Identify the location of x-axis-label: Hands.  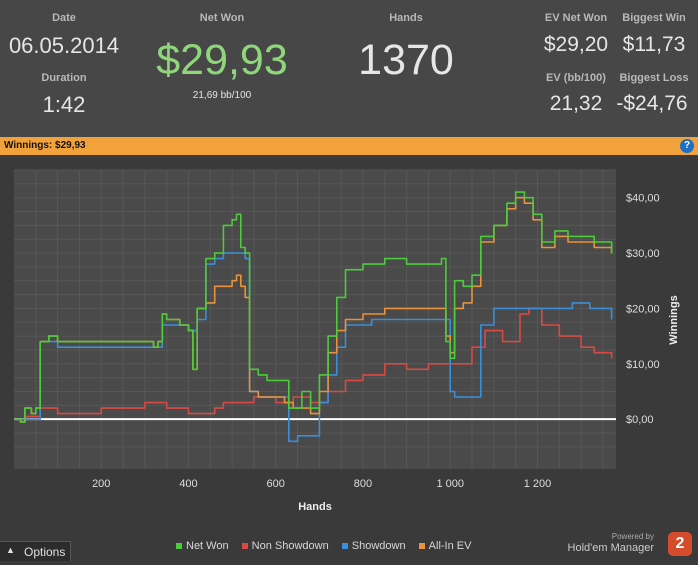
(315, 507).